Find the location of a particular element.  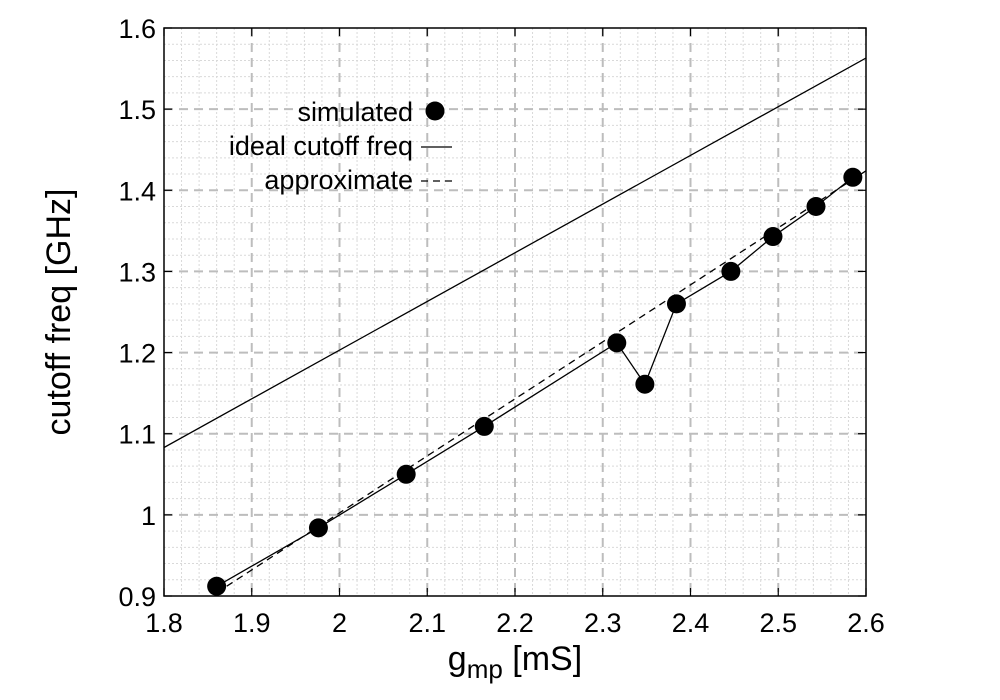

legend-marker-simulated is located at coordinates (435, 111).